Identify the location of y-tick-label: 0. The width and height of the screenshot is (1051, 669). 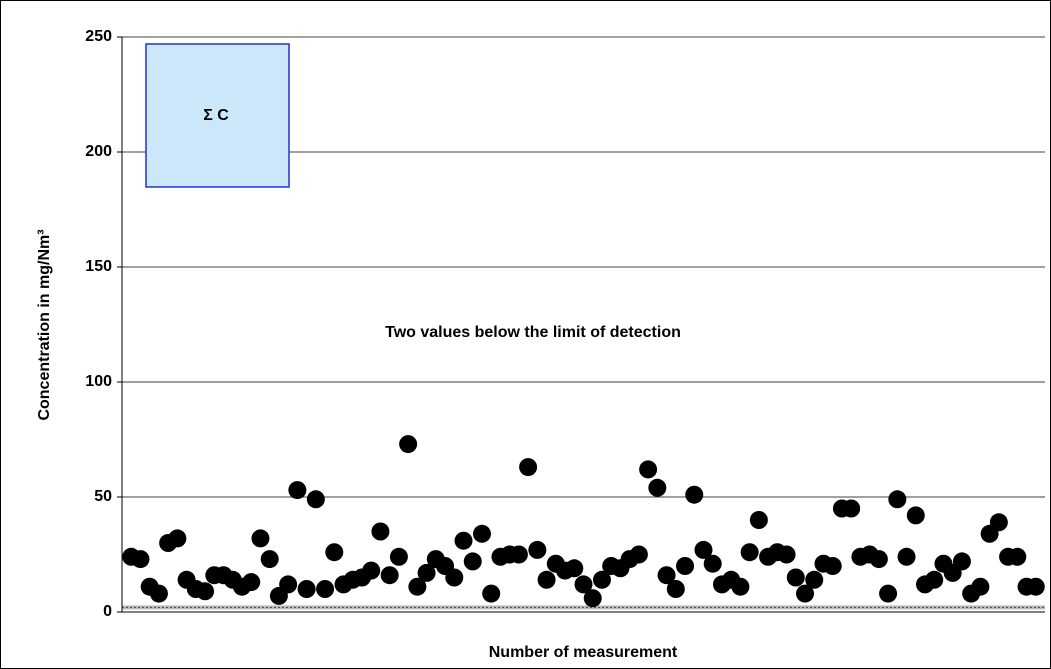
(107, 611).